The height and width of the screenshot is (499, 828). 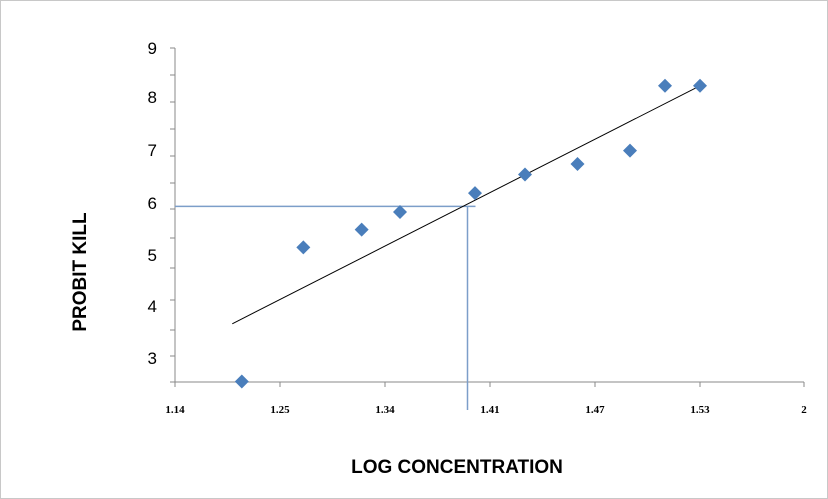 I want to click on y-axis-title: PROBIT KILL, so click(x=80, y=272).